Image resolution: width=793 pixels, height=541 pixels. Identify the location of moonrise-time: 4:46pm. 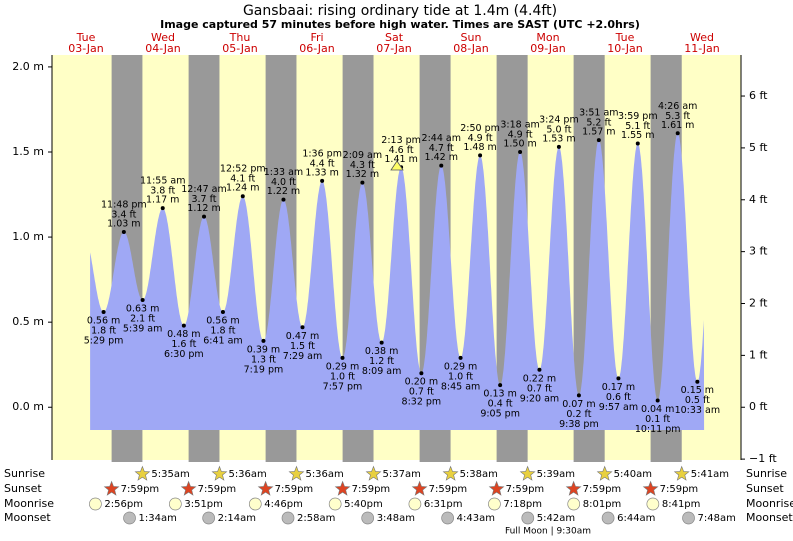
(283, 504).